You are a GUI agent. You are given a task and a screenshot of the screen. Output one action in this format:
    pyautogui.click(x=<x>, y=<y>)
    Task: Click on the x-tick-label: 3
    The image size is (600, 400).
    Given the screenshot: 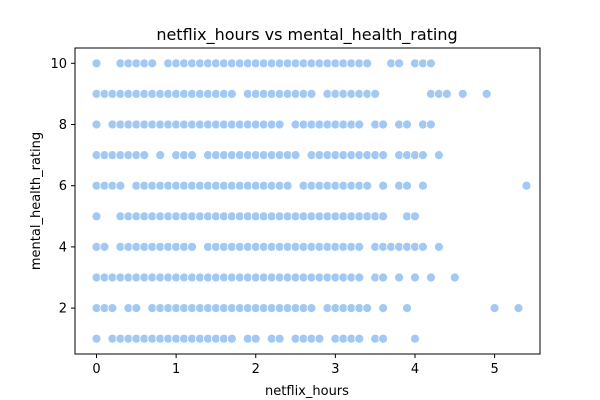 What is the action you would take?
    pyautogui.click(x=335, y=369)
    